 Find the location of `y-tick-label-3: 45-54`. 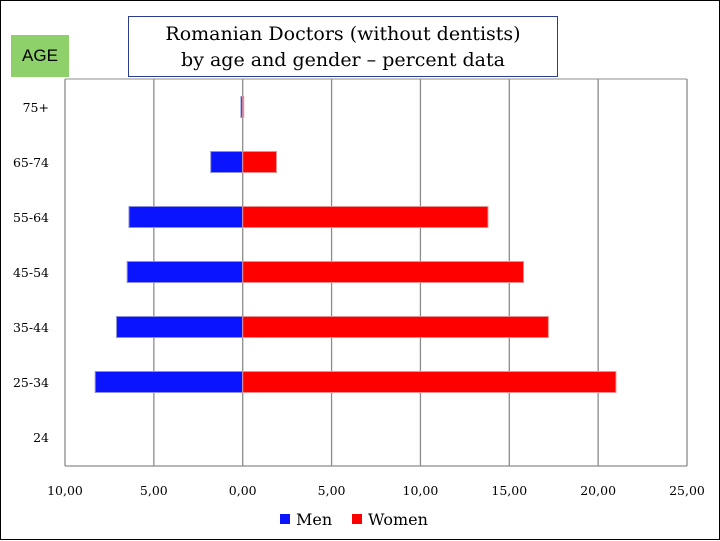

y-tick-label-3: 45-54 is located at coordinates (31, 272).